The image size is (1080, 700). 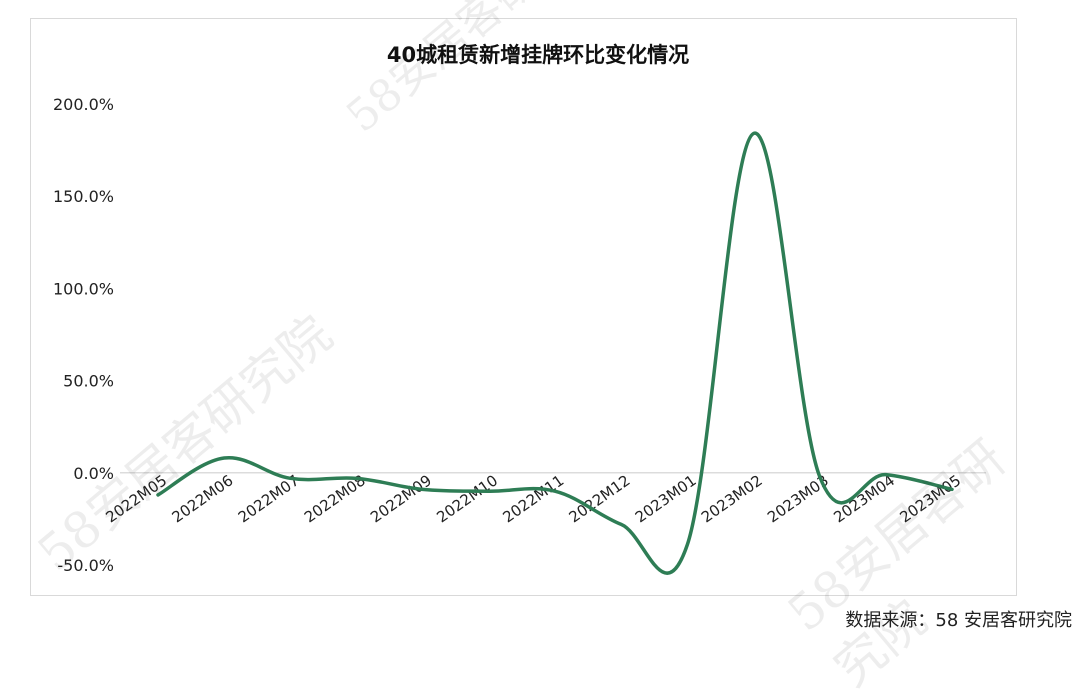 What do you see at coordinates (538, 55) in the screenshot?
I see `chart-title: 40城租赁新增挂牌环比变化情况` at bounding box center [538, 55].